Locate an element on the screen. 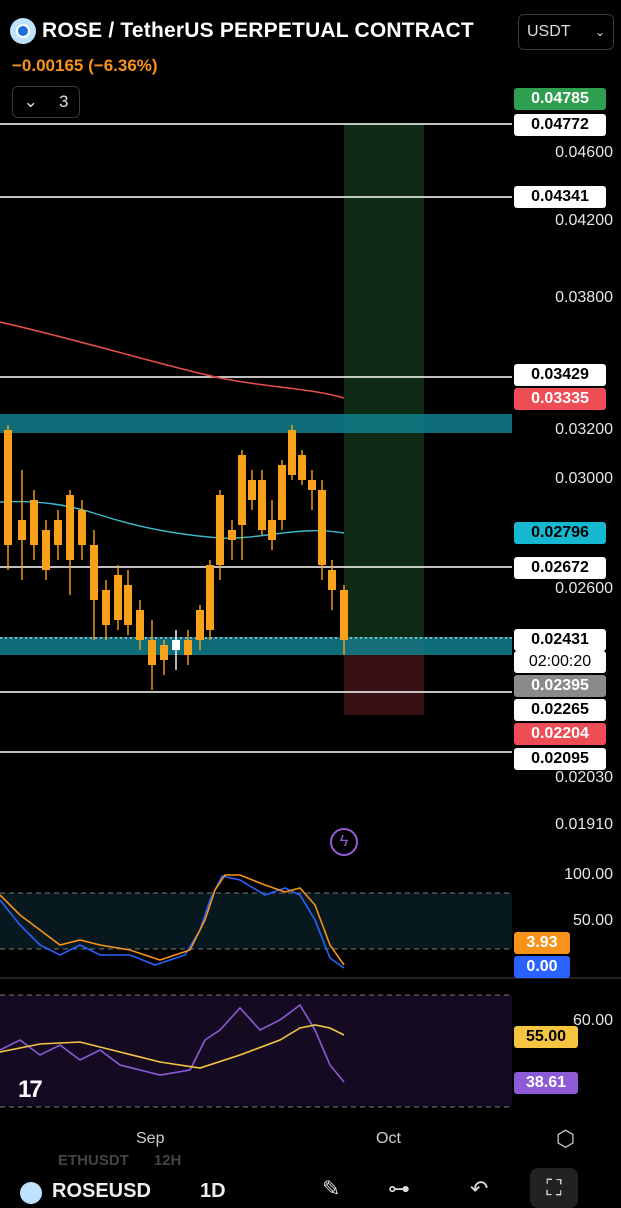 This screenshot has width=621, height=1208. price-tag-ma-cyan: 0.02796 is located at coordinates (560, 533).